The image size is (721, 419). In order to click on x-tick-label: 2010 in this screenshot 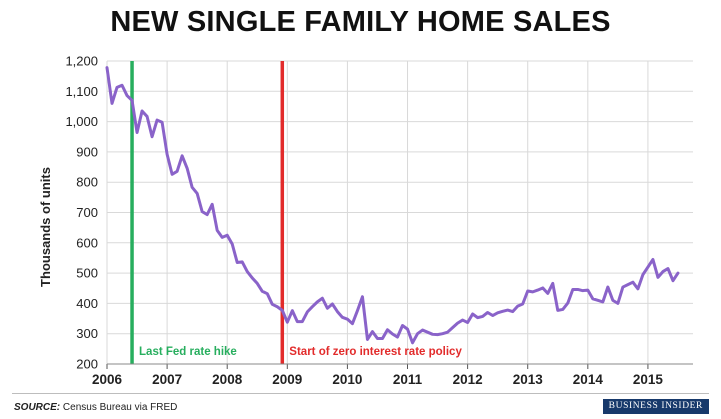, I will do `click(347, 379)`.